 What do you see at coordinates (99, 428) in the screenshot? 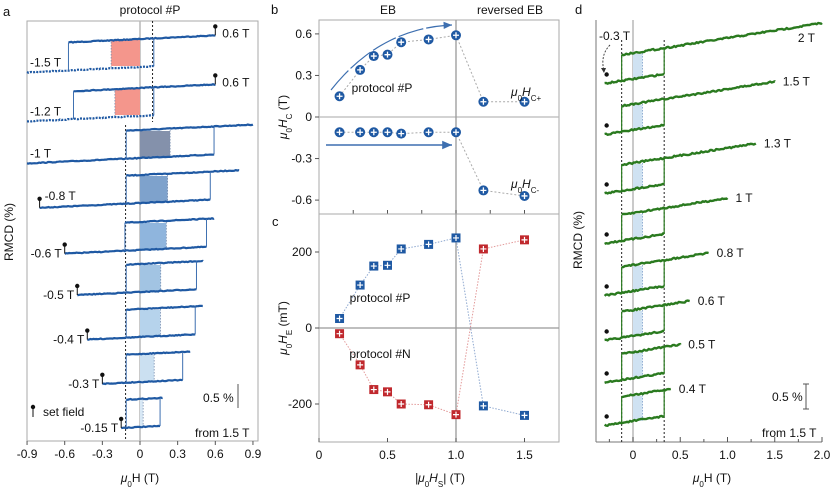
I see `loop-label: -0.15 T` at bounding box center [99, 428].